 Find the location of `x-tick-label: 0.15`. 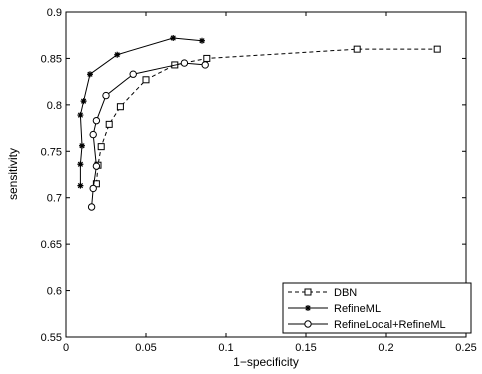

x-tick-label: 0.15 is located at coordinates (305, 348).